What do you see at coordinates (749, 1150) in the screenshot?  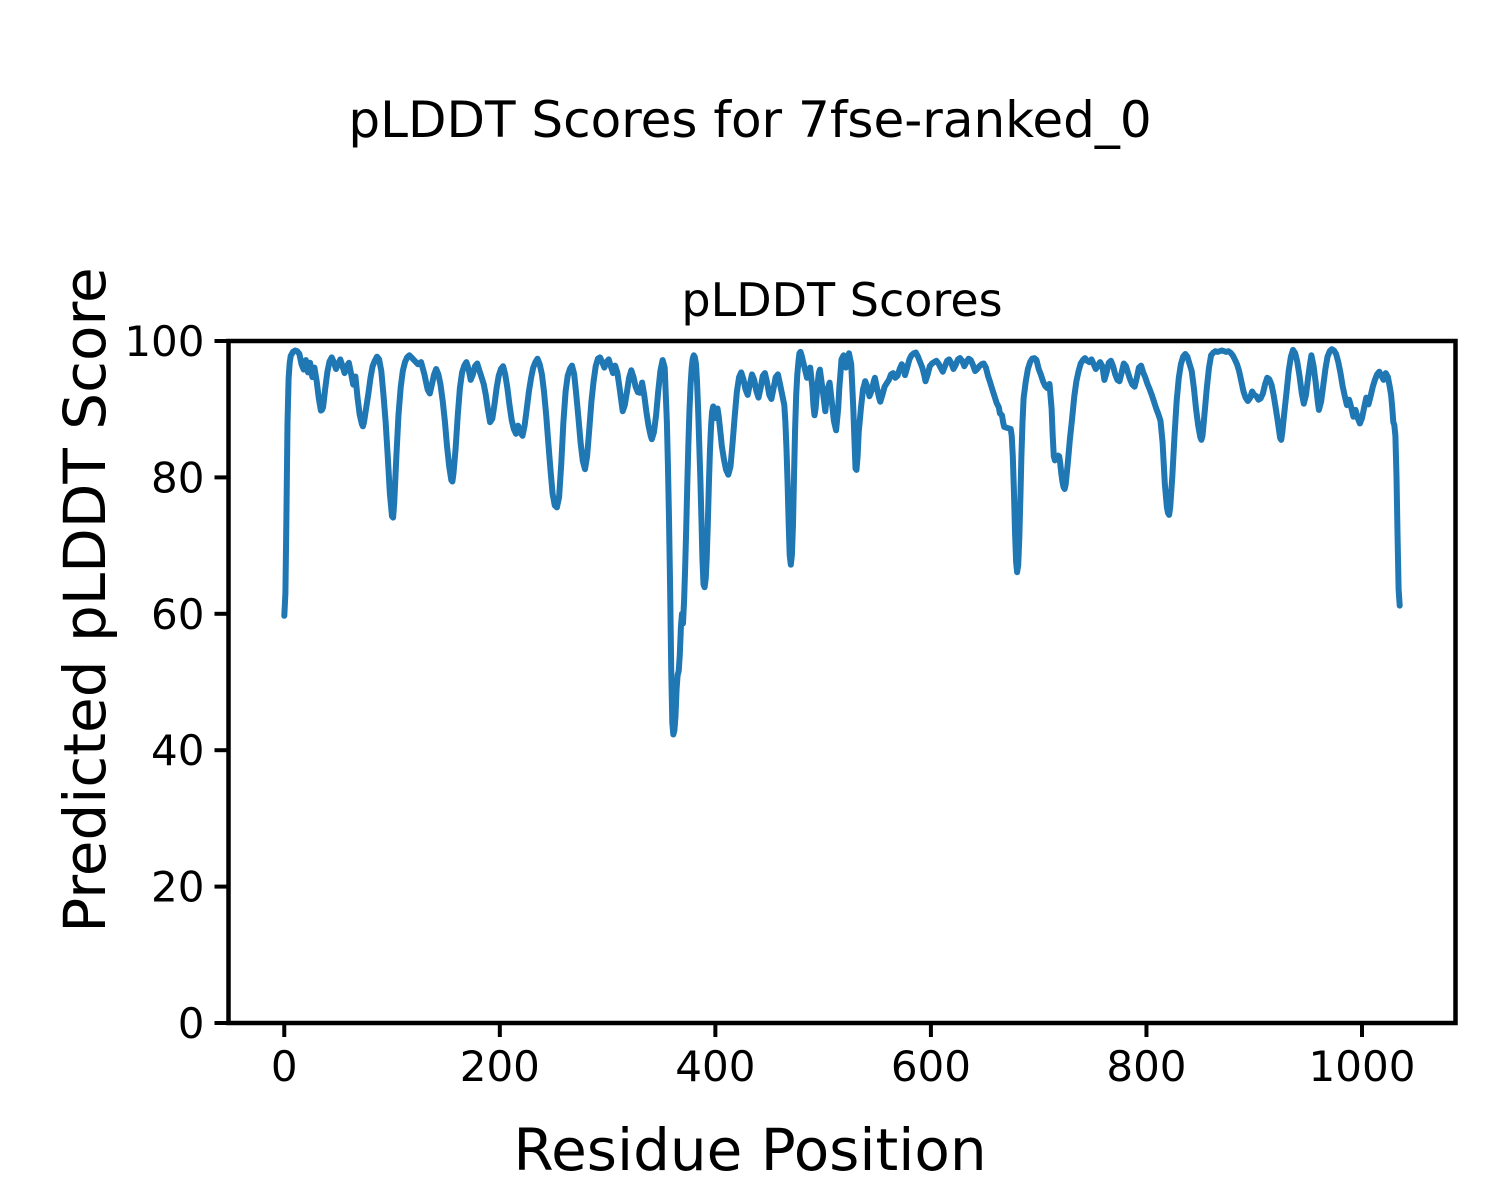 I see `x-axis-label: Residue Position` at bounding box center [749, 1150].